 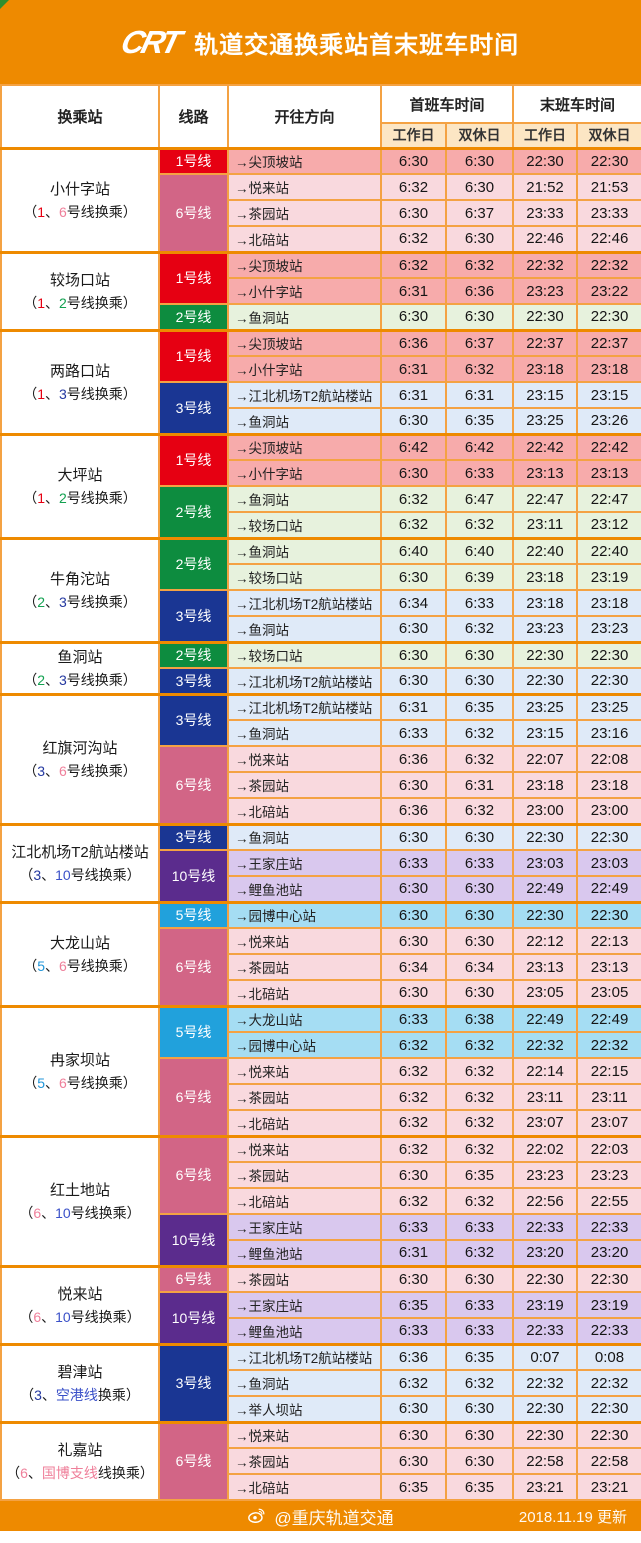 I want to click on col-header-first-weekend: 双休日, so click(x=479, y=135).